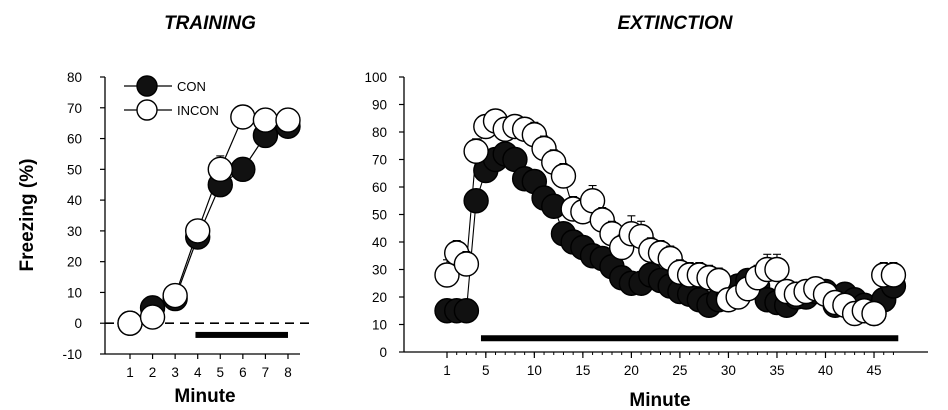  What do you see at coordinates (147, 110) in the screenshot?
I see `legend-marker-incon` at bounding box center [147, 110].